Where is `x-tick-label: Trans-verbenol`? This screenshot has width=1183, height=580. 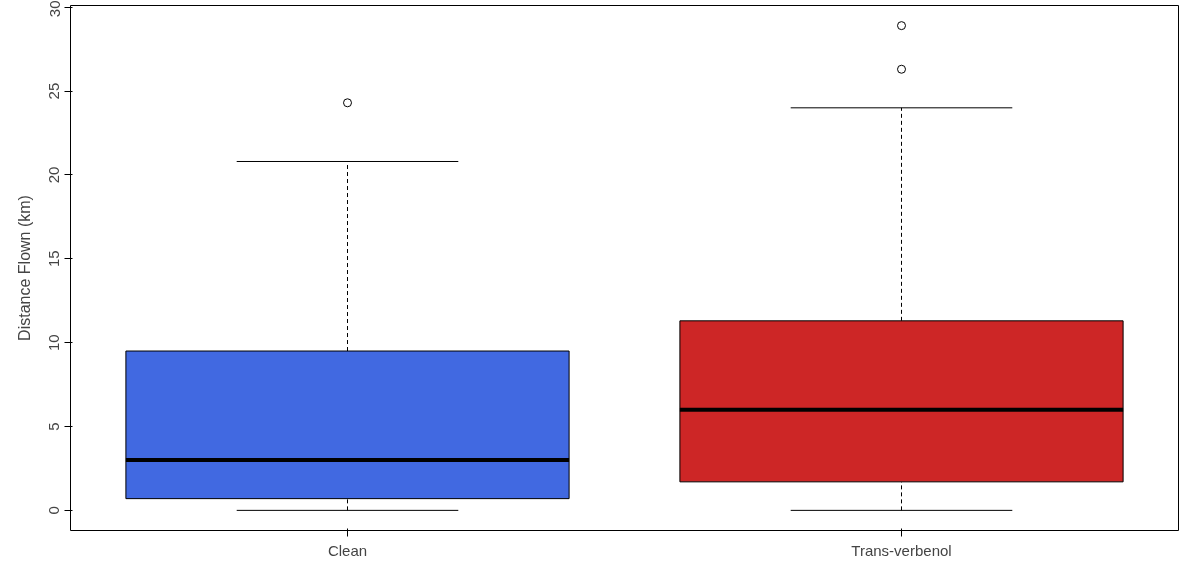
x-tick-label: Trans-verbenol is located at coordinates (901, 550).